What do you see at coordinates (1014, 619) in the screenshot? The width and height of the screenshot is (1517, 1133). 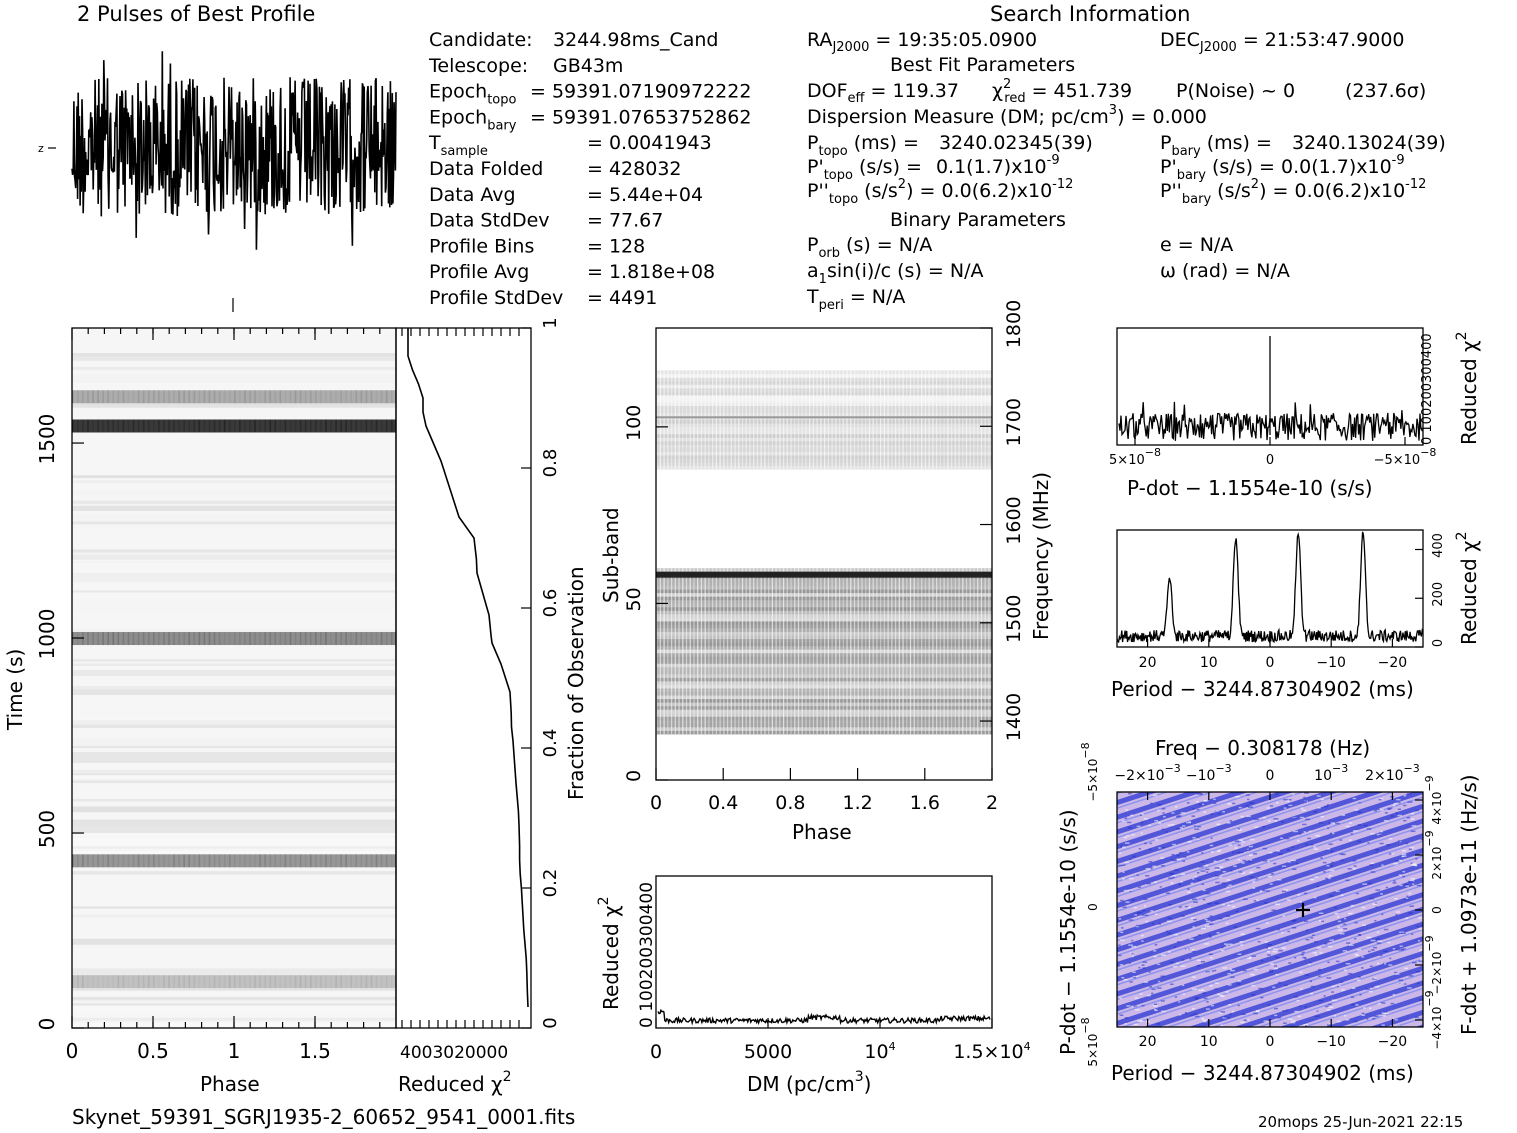 I see `subband-y2tick-label: 1500` at bounding box center [1014, 619].